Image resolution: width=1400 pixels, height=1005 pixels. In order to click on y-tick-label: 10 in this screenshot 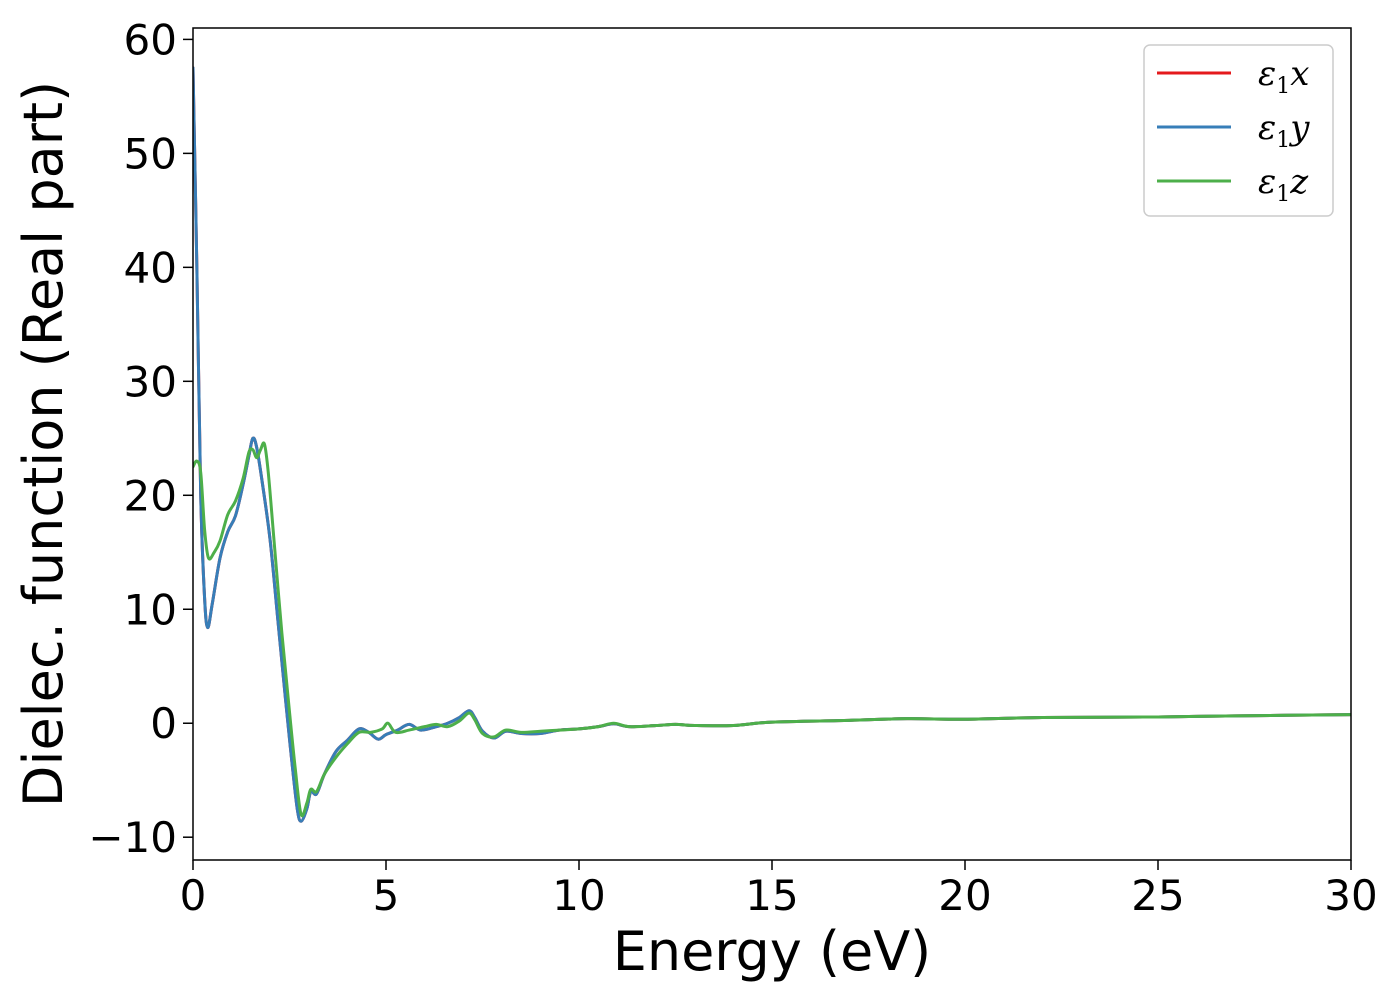, I will do `click(150, 609)`.